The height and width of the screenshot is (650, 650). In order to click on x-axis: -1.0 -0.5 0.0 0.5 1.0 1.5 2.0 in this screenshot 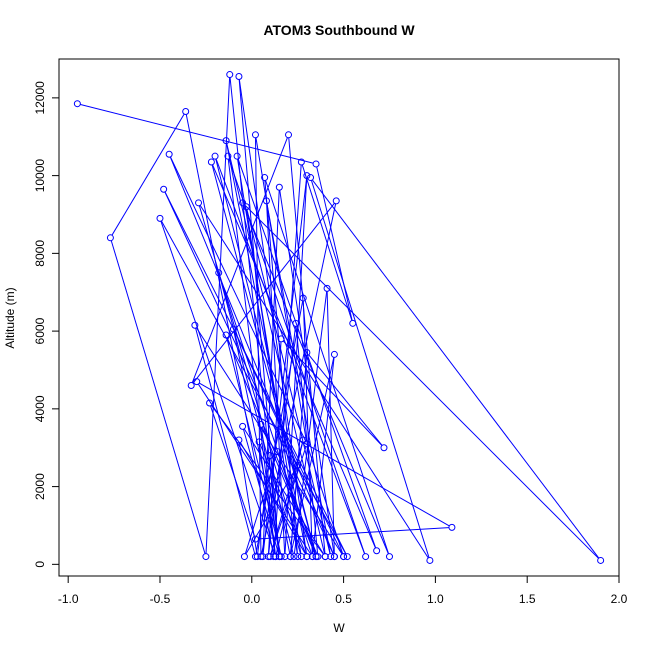, I will do `click(343, 590)`.